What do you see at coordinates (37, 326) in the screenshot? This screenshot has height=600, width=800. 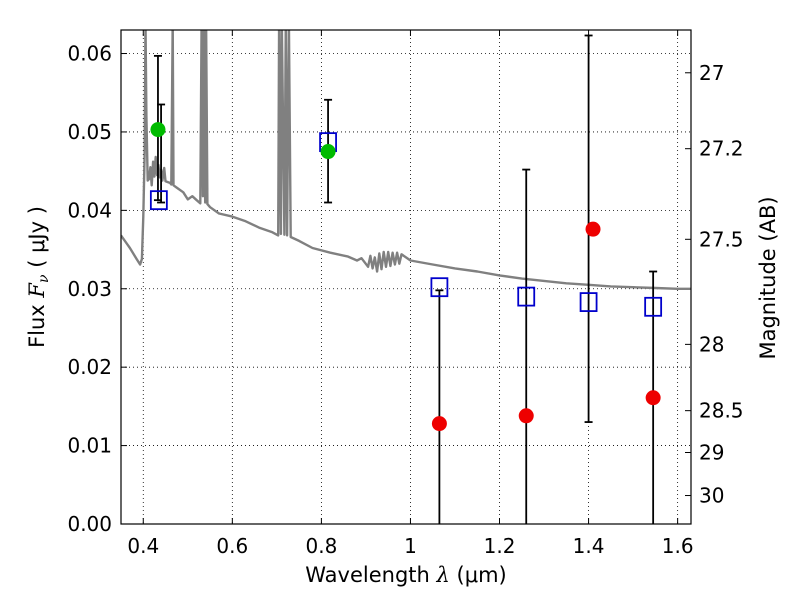 I see `y-axis-label-prefix: Flux` at bounding box center [37, 326].